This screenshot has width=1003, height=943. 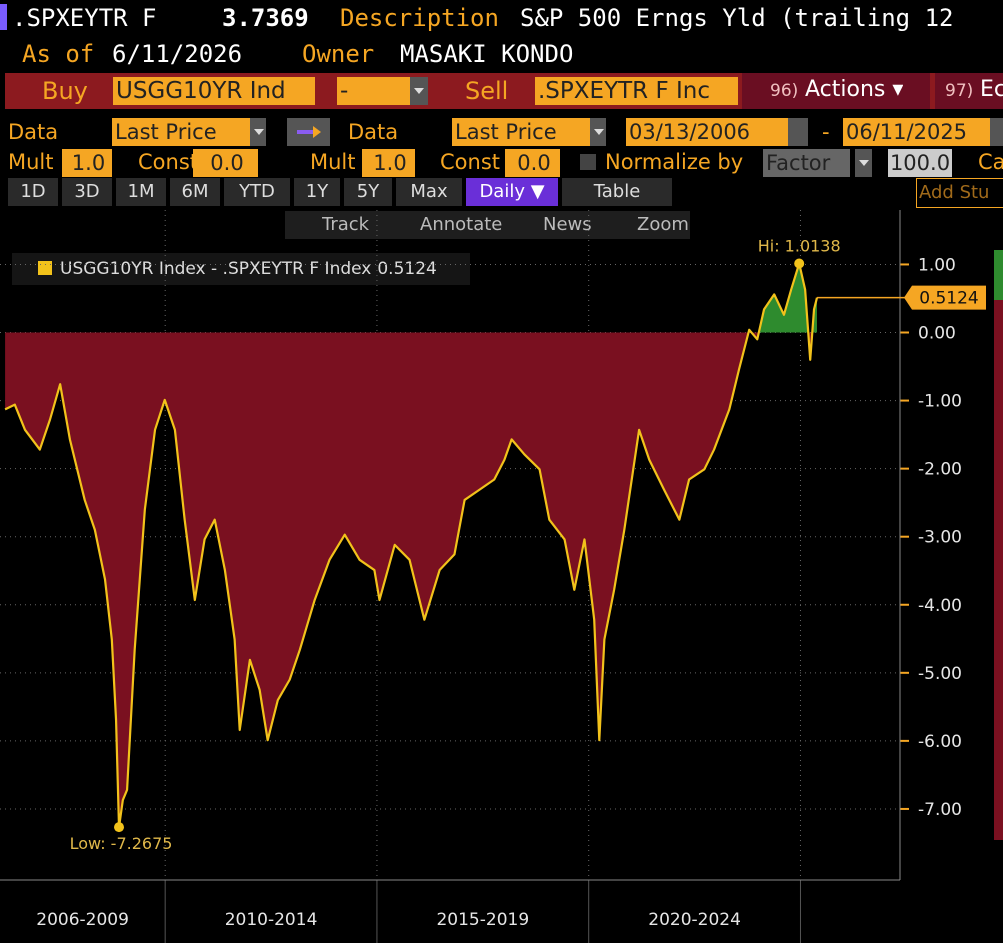 What do you see at coordinates (257, 192) in the screenshot?
I see `period-button: YTD` at bounding box center [257, 192].